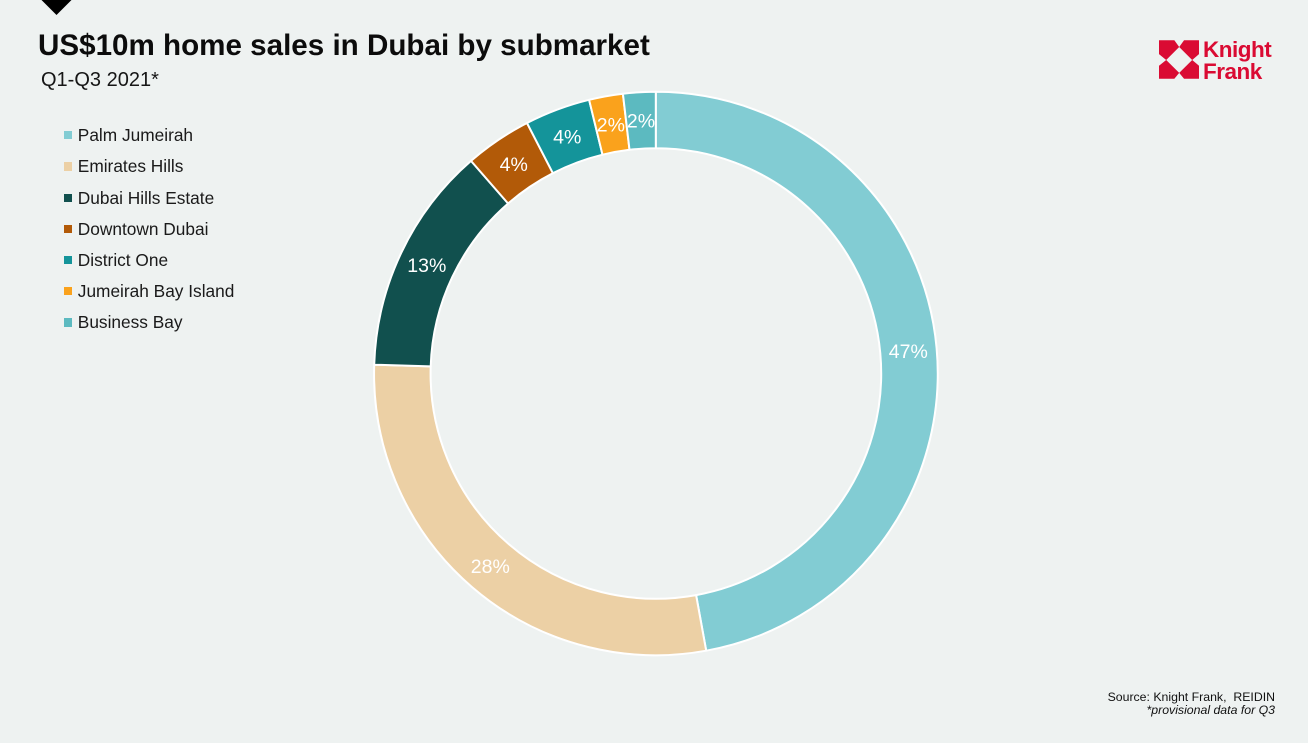 Image resolution: width=1308 pixels, height=743 pixels. I want to click on svg-text: 47%, so click(908, 352).